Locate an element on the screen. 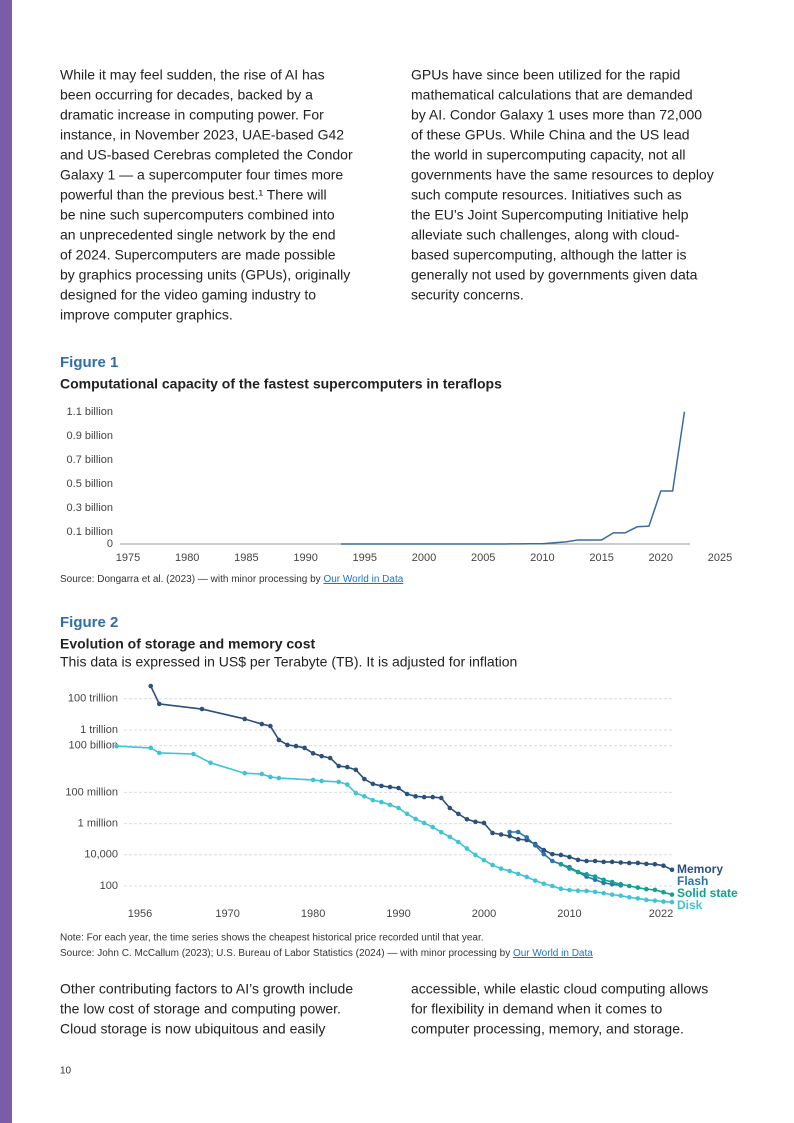 The width and height of the screenshot is (794, 1123). y-tick-label: 1 trillion is located at coordinates (99, 730).